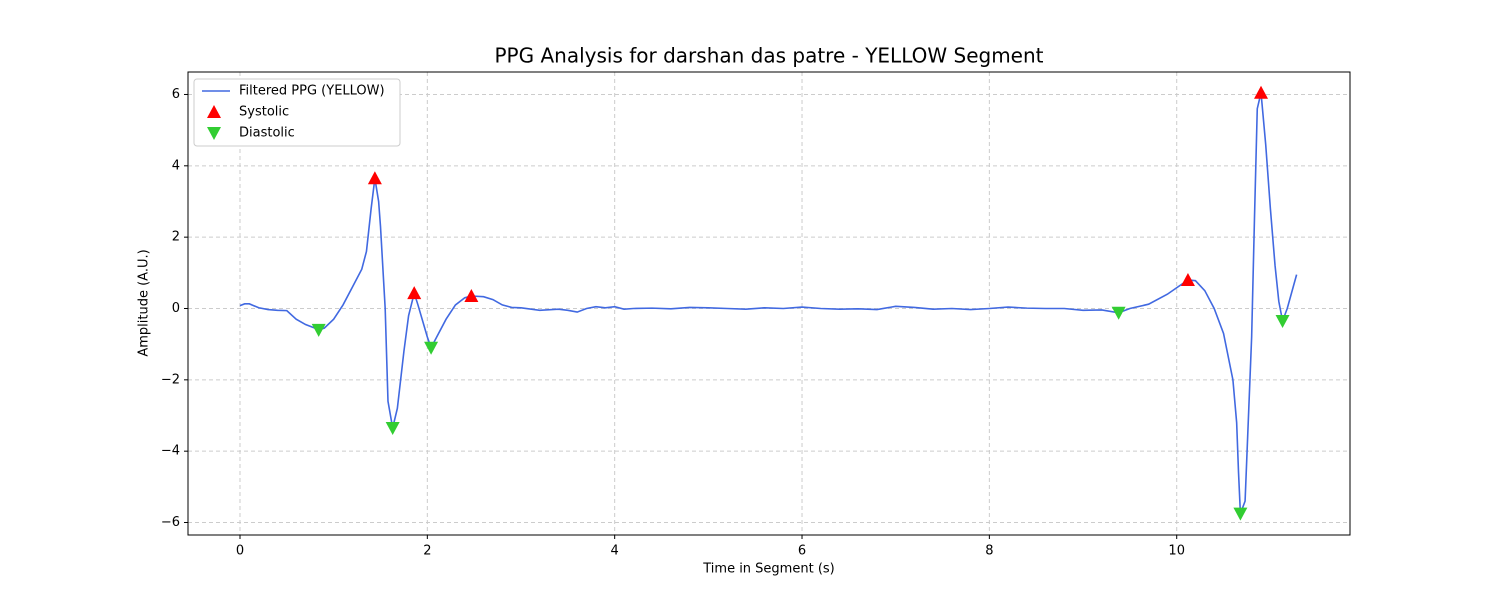 The image size is (1500, 600). I want to click on y-tick-label: 0, so click(176, 308).